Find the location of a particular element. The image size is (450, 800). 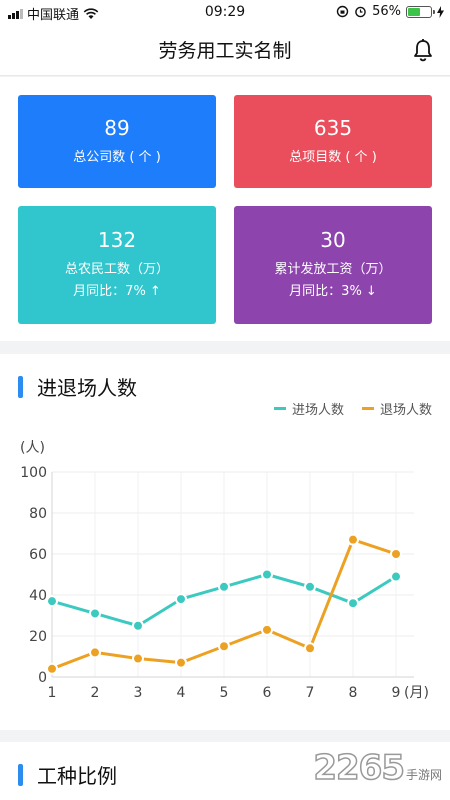

section-title: 进退场人数 is located at coordinates (87, 388).